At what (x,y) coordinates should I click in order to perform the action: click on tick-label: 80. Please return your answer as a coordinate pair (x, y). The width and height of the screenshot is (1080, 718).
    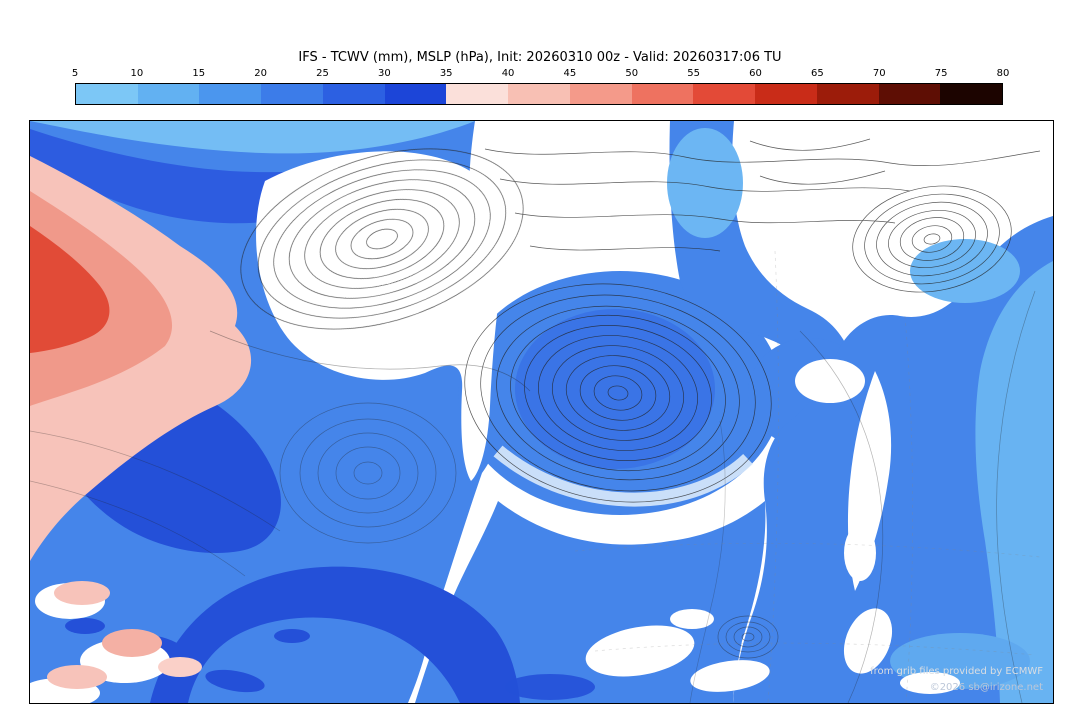
    Looking at the image, I should click on (1003, 73).